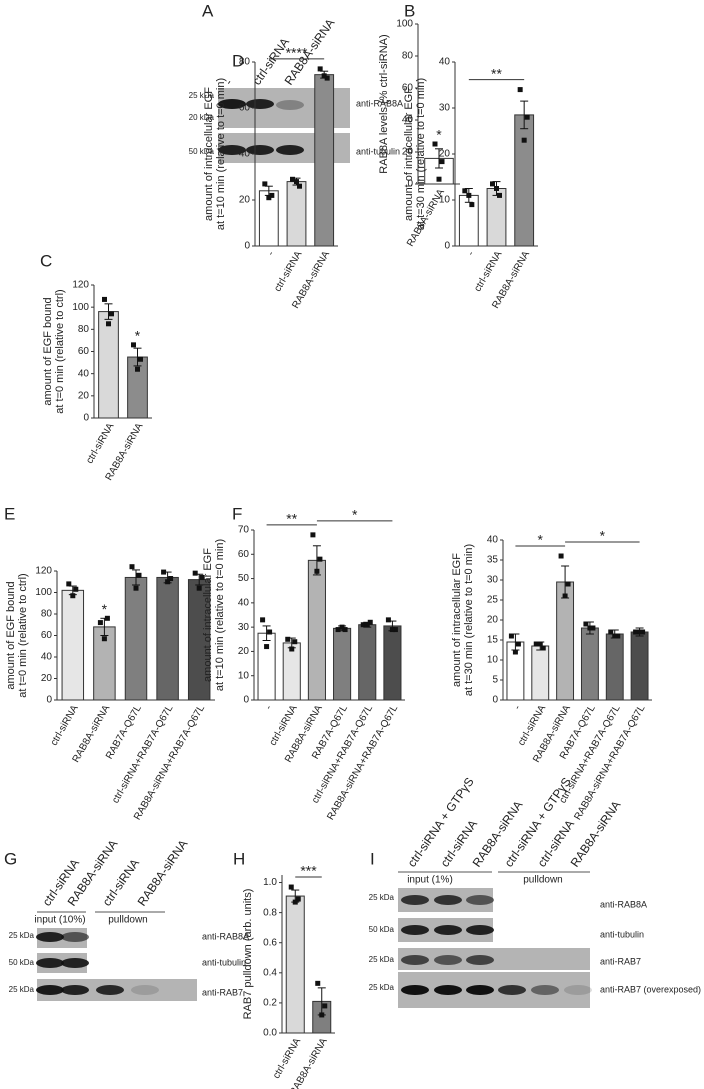 The width and height of the screenshot is (704, 1089). What do you see at coordinates (244, 578) in the screenshot?
I see `y-tick-label: 50` at bounding box center [244, 578].